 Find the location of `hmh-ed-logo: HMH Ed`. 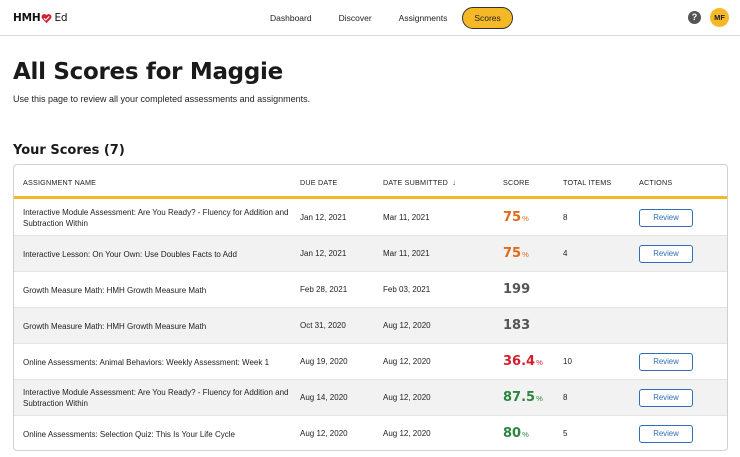

hmh-ed-logo: HMH Ed is located at coordinates (40, 18).